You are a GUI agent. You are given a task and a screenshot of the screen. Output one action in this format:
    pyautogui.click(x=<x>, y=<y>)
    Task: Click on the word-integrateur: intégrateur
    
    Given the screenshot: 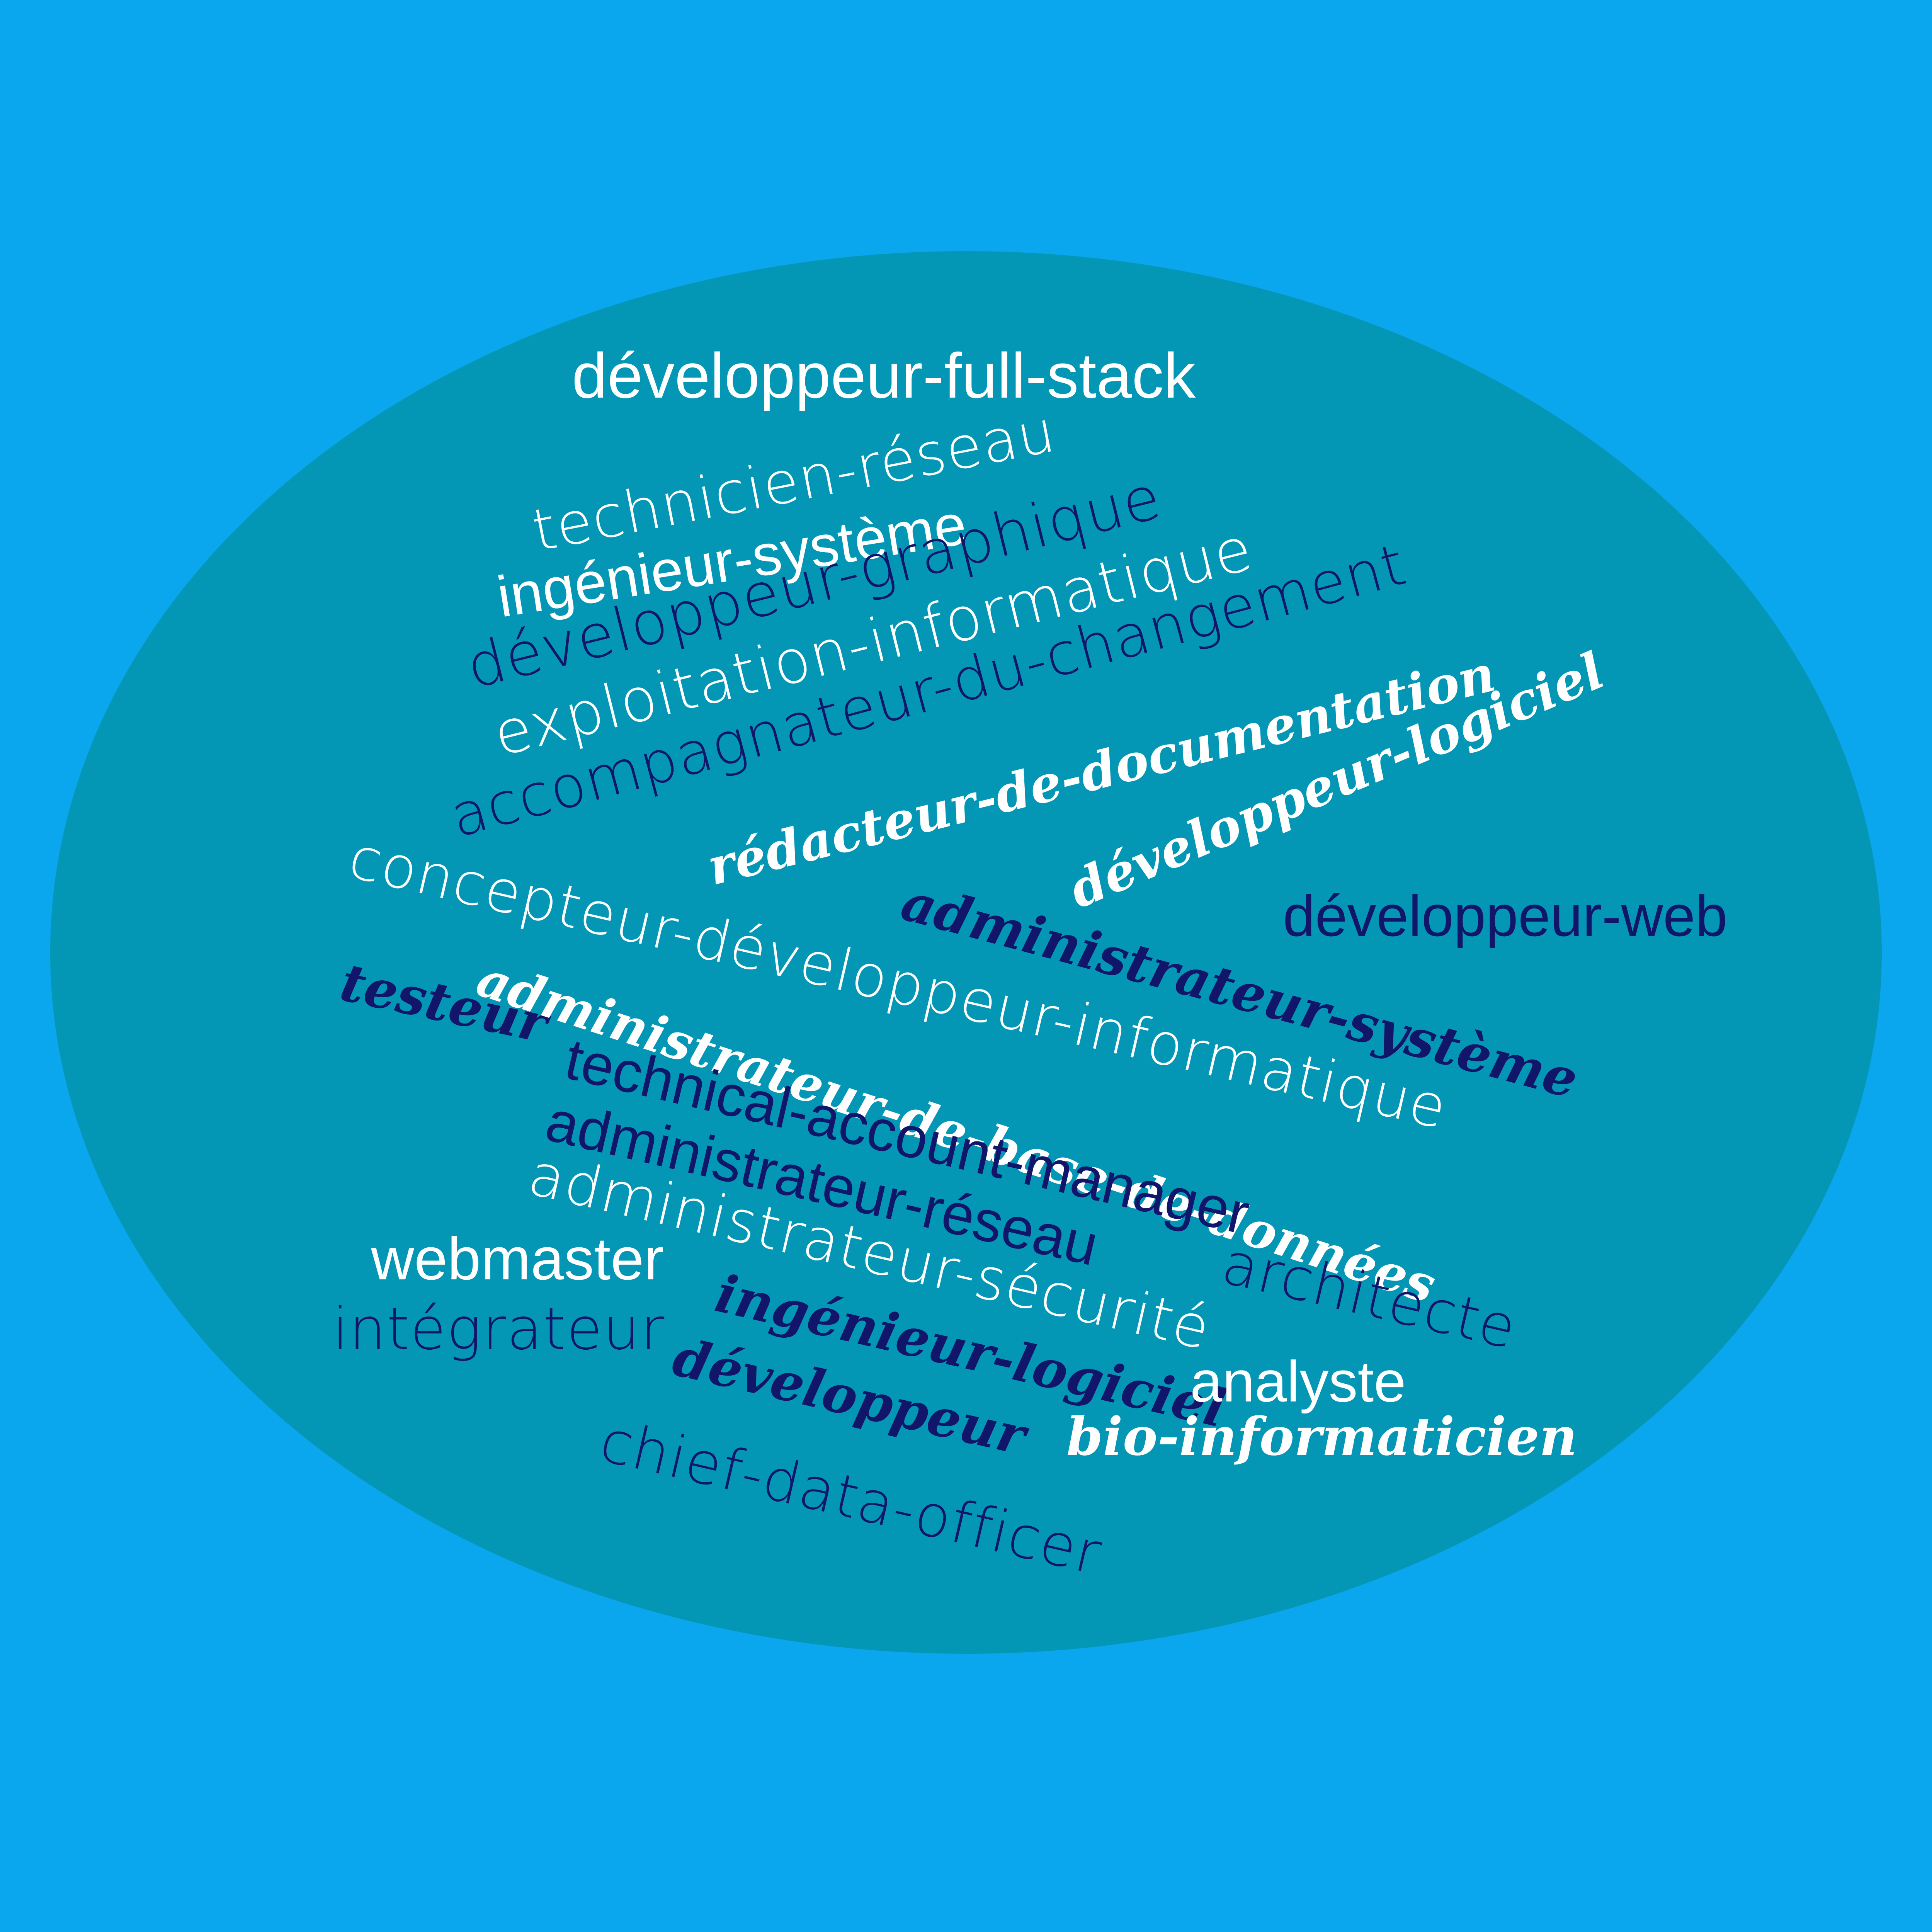 What is the action you would take?
    pyautogui.click(x=499, y=1329)
    